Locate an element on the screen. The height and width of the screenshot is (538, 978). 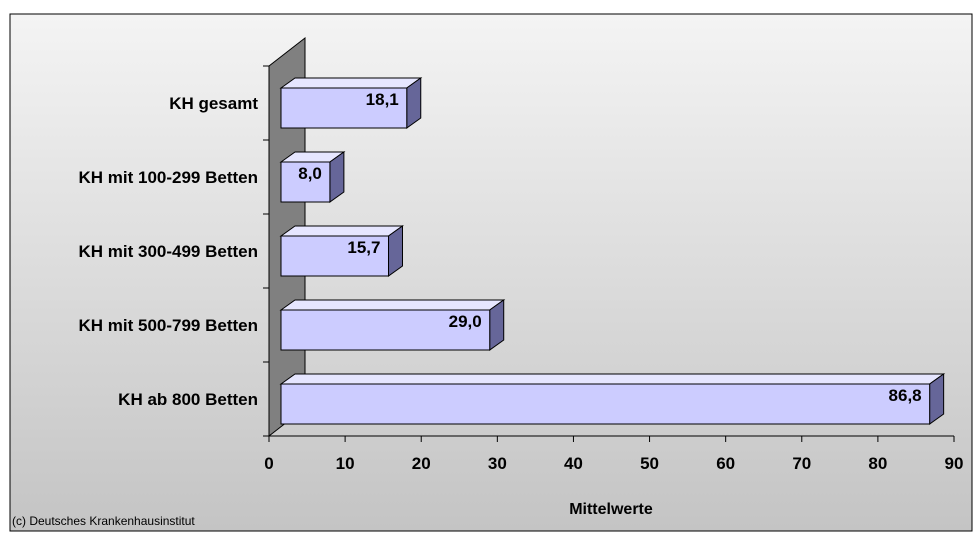
x-tick-label: 60 is located at coordinates (725, 463).